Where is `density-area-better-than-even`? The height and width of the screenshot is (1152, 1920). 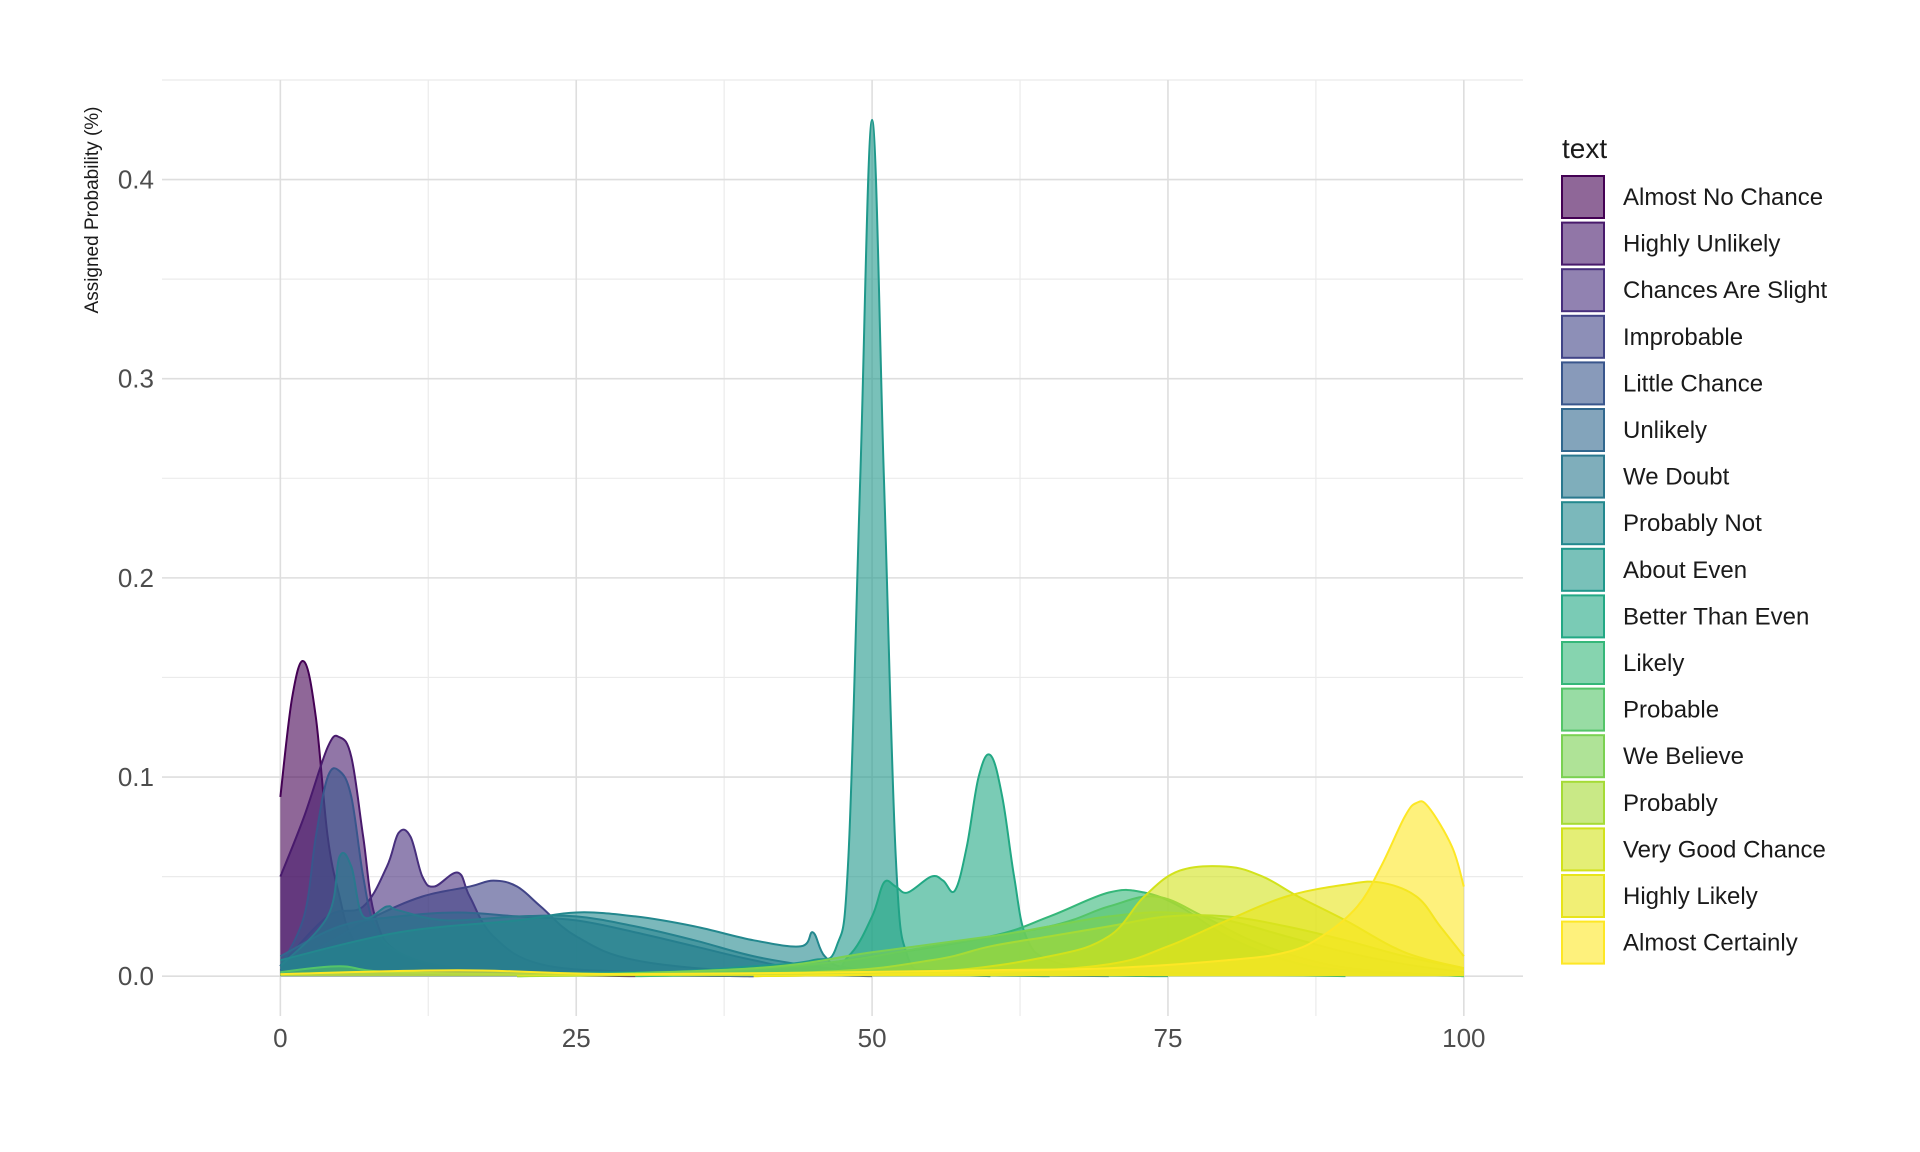 density-area-better-than-even is located at coordinates (990, 865).